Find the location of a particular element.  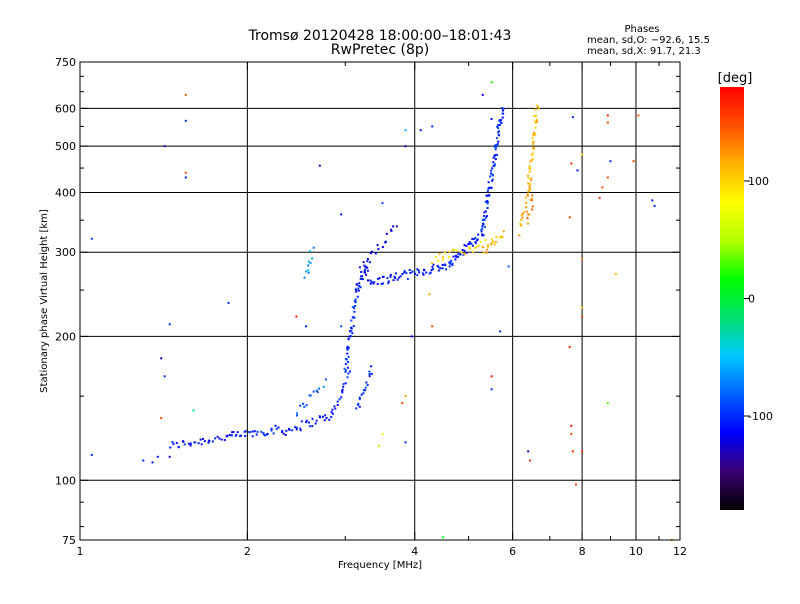

colorbar-gradient is located at coordinates (732, 298).